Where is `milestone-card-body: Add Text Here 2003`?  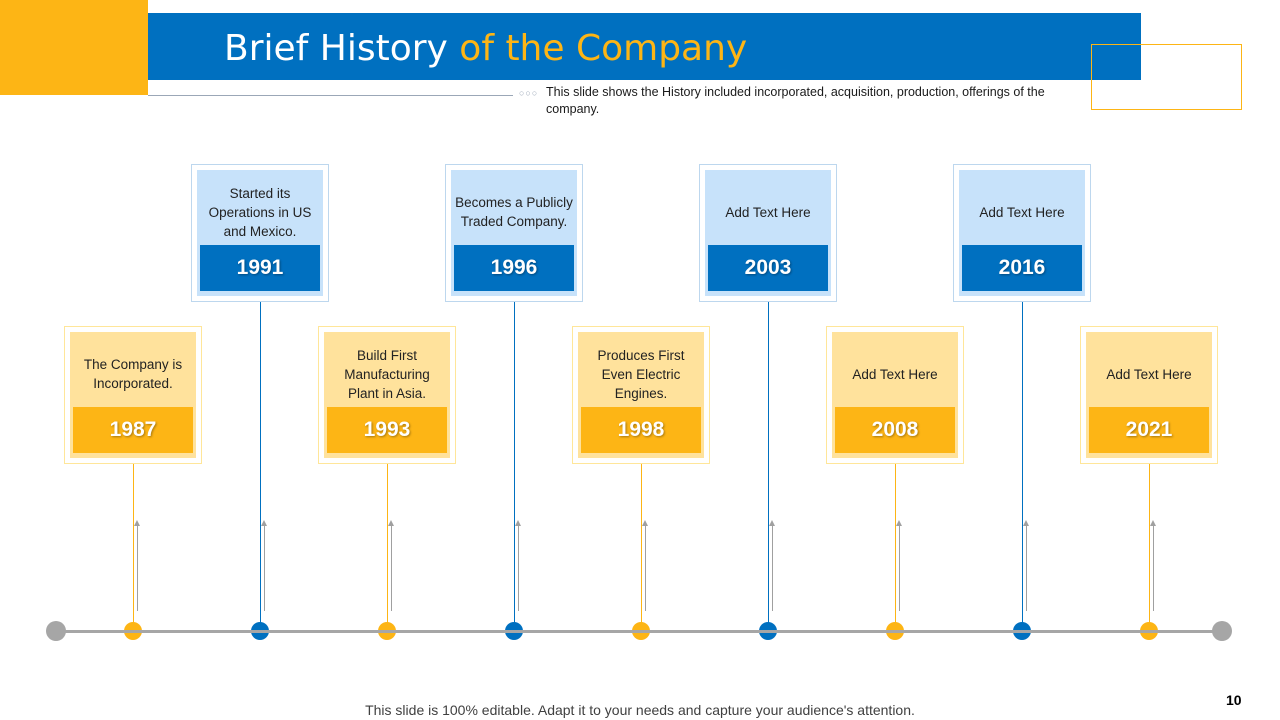
milestone-card-body: Add Text Here 2003 is located at coordinates (768, 233).